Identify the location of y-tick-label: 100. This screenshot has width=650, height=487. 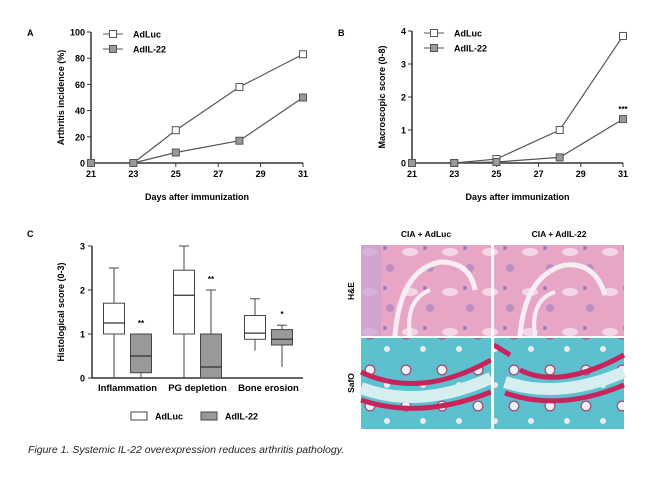
(77, 33).